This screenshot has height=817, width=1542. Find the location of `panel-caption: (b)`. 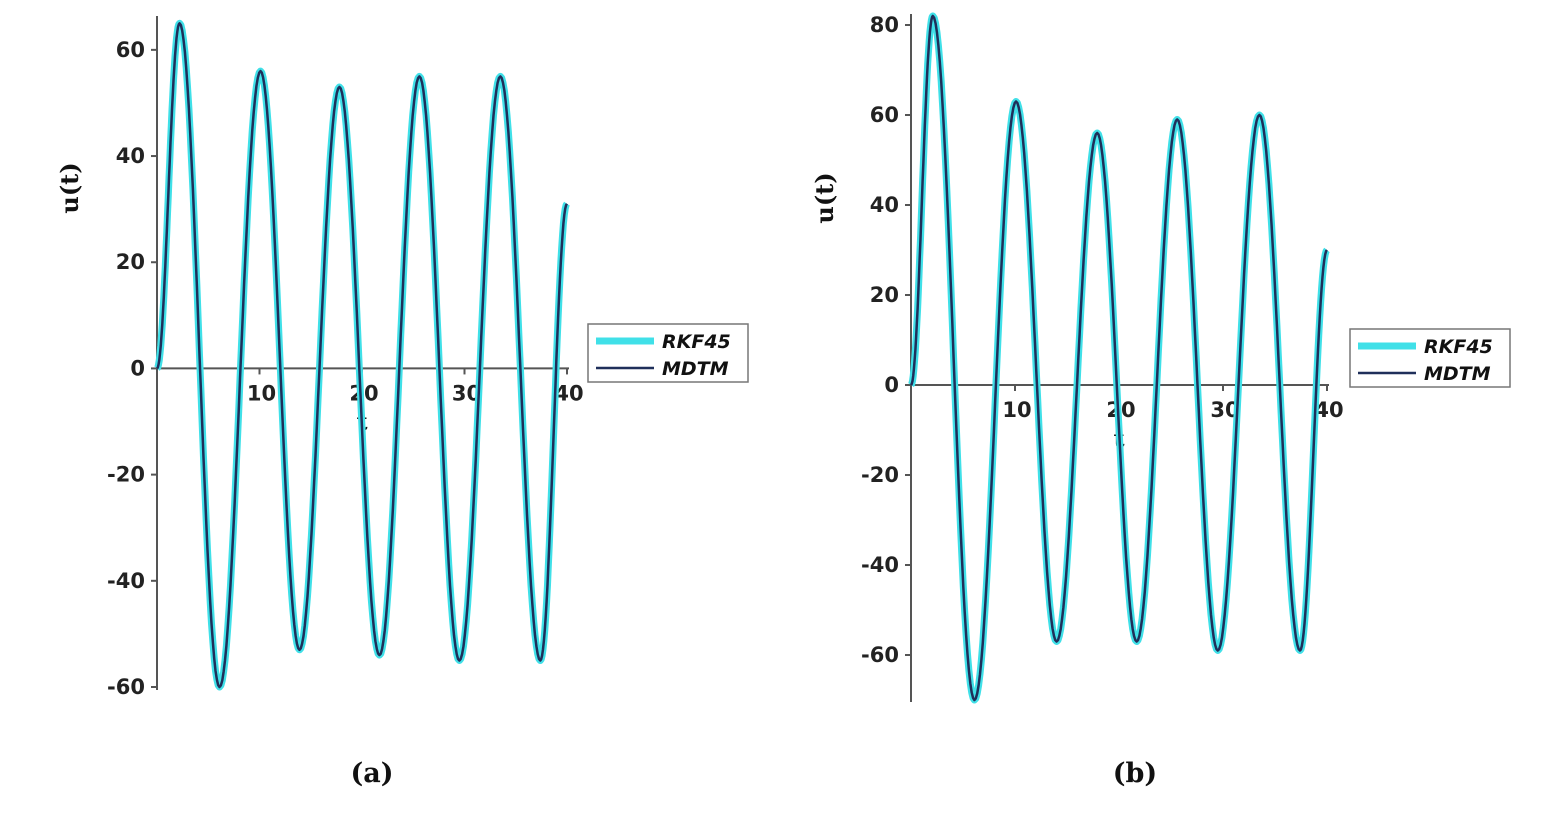

panel-caption: (b) is located at coordinates (1135, 773).